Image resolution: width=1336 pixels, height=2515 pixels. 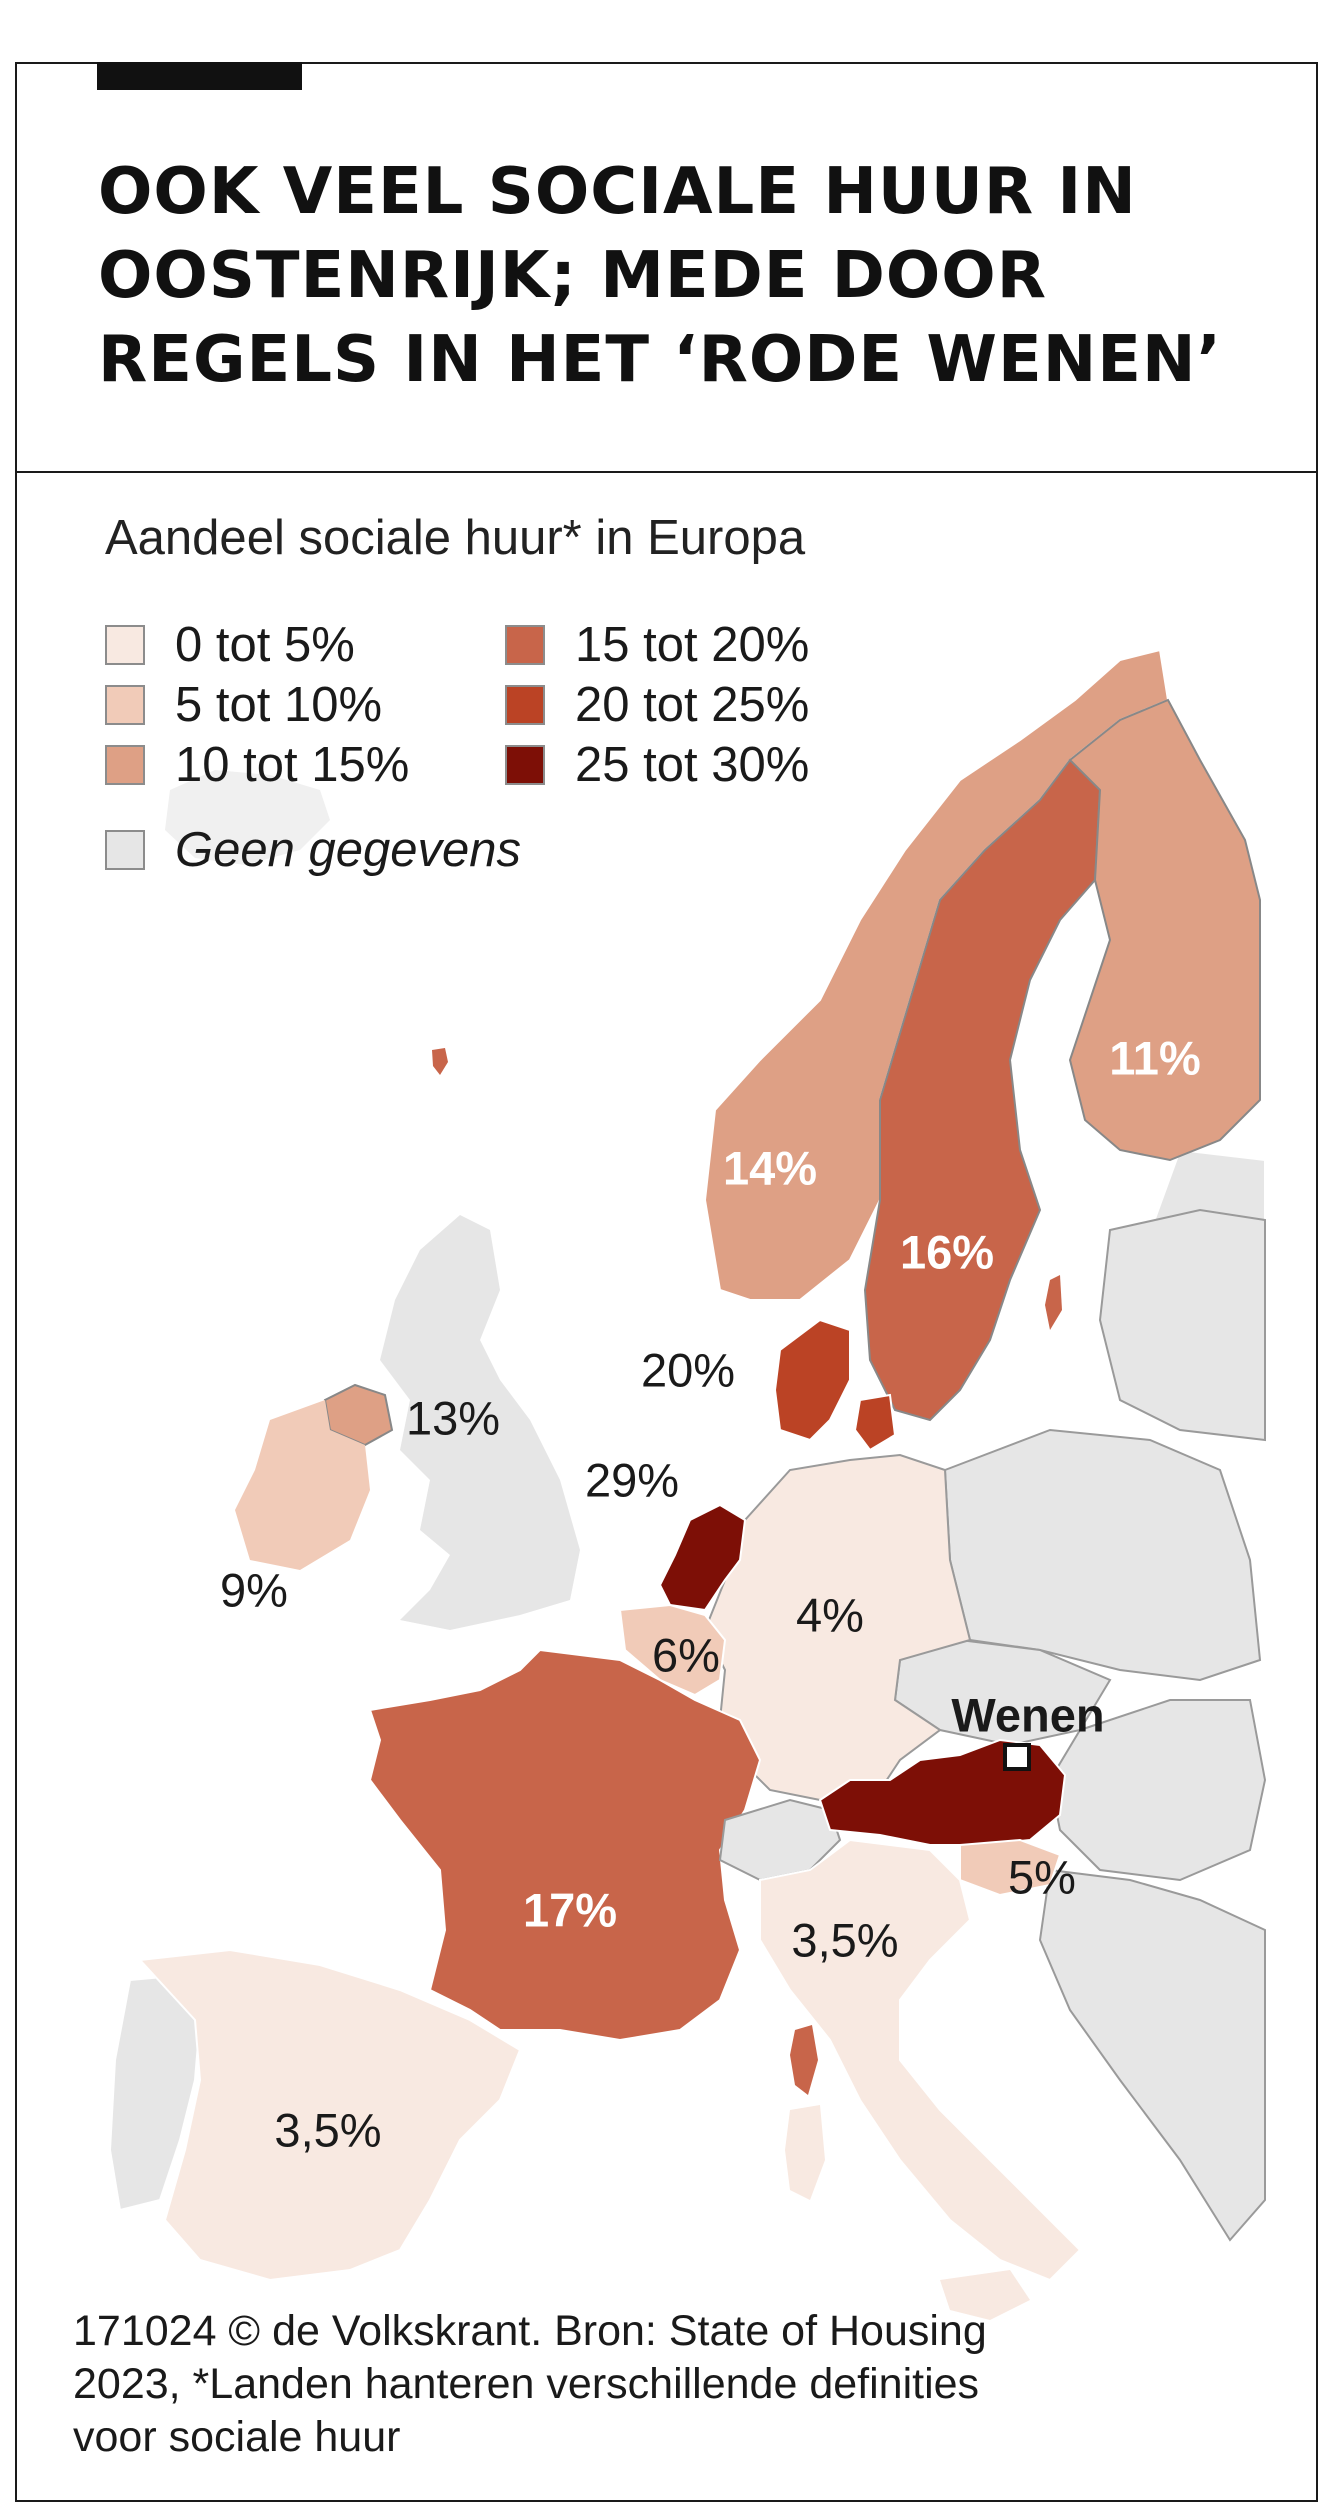 I want to click on footer-line-3: voor sociale huur, so click(x=237, y=2437).